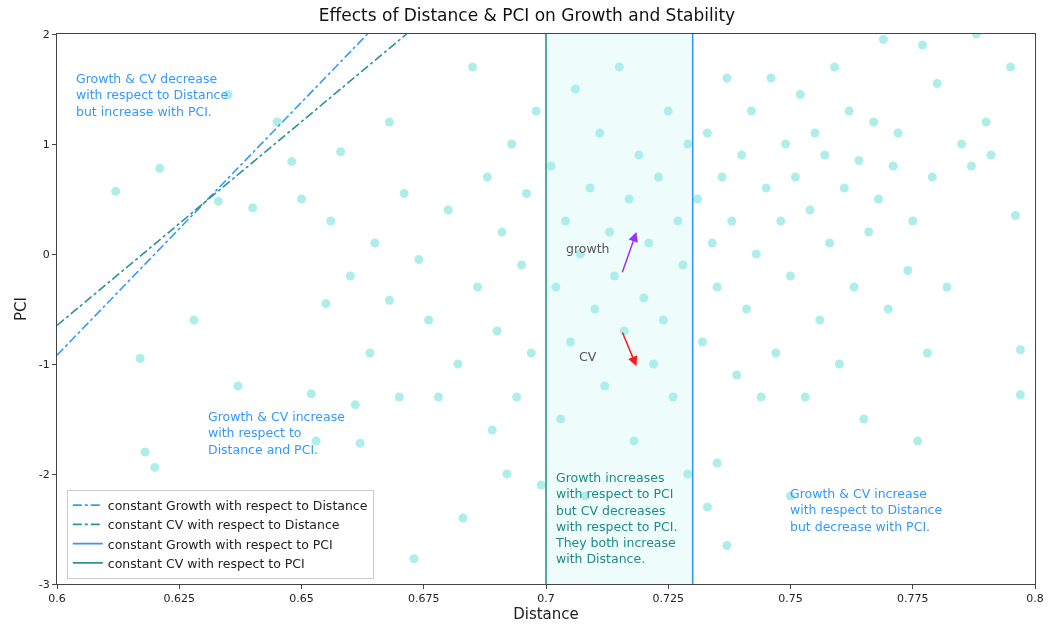 This screenshot has width=1054, height=626. Describe the element at coordinates (588, 356) in the screenshot. I see `annotation: CV` at that location.